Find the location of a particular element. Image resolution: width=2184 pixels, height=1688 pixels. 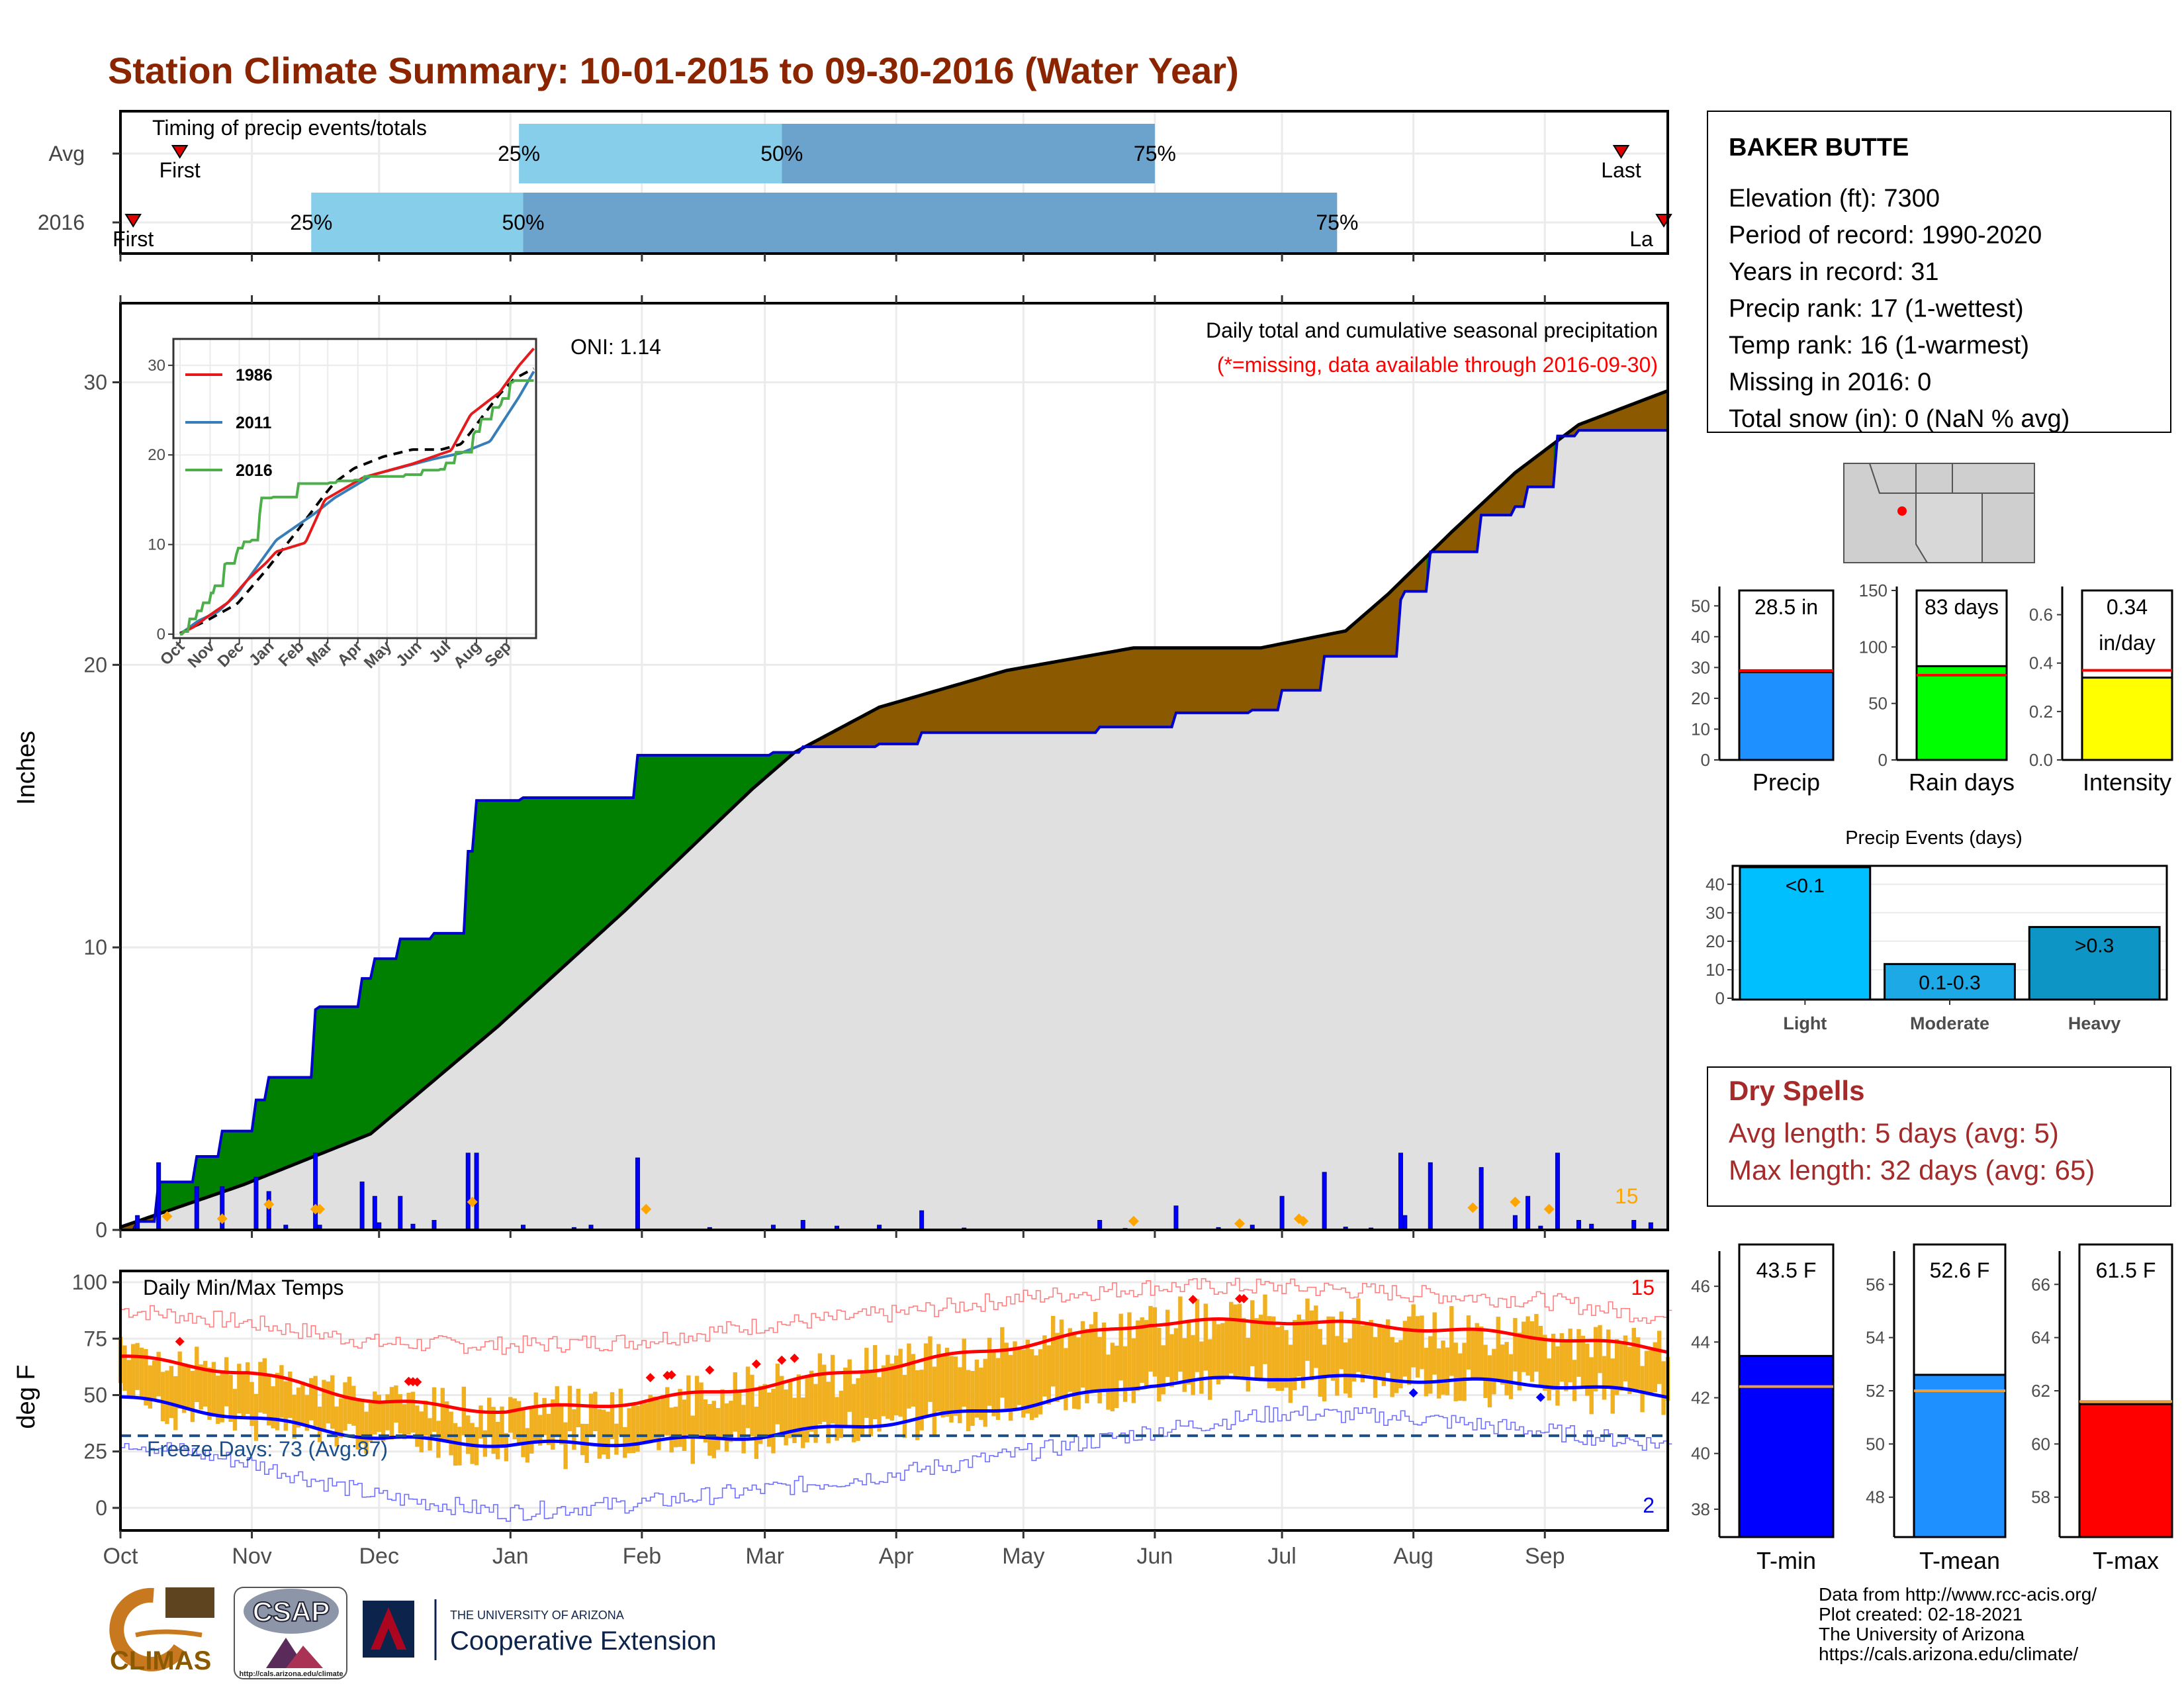

inset-line-2016 is located at coordinates (357, 507).